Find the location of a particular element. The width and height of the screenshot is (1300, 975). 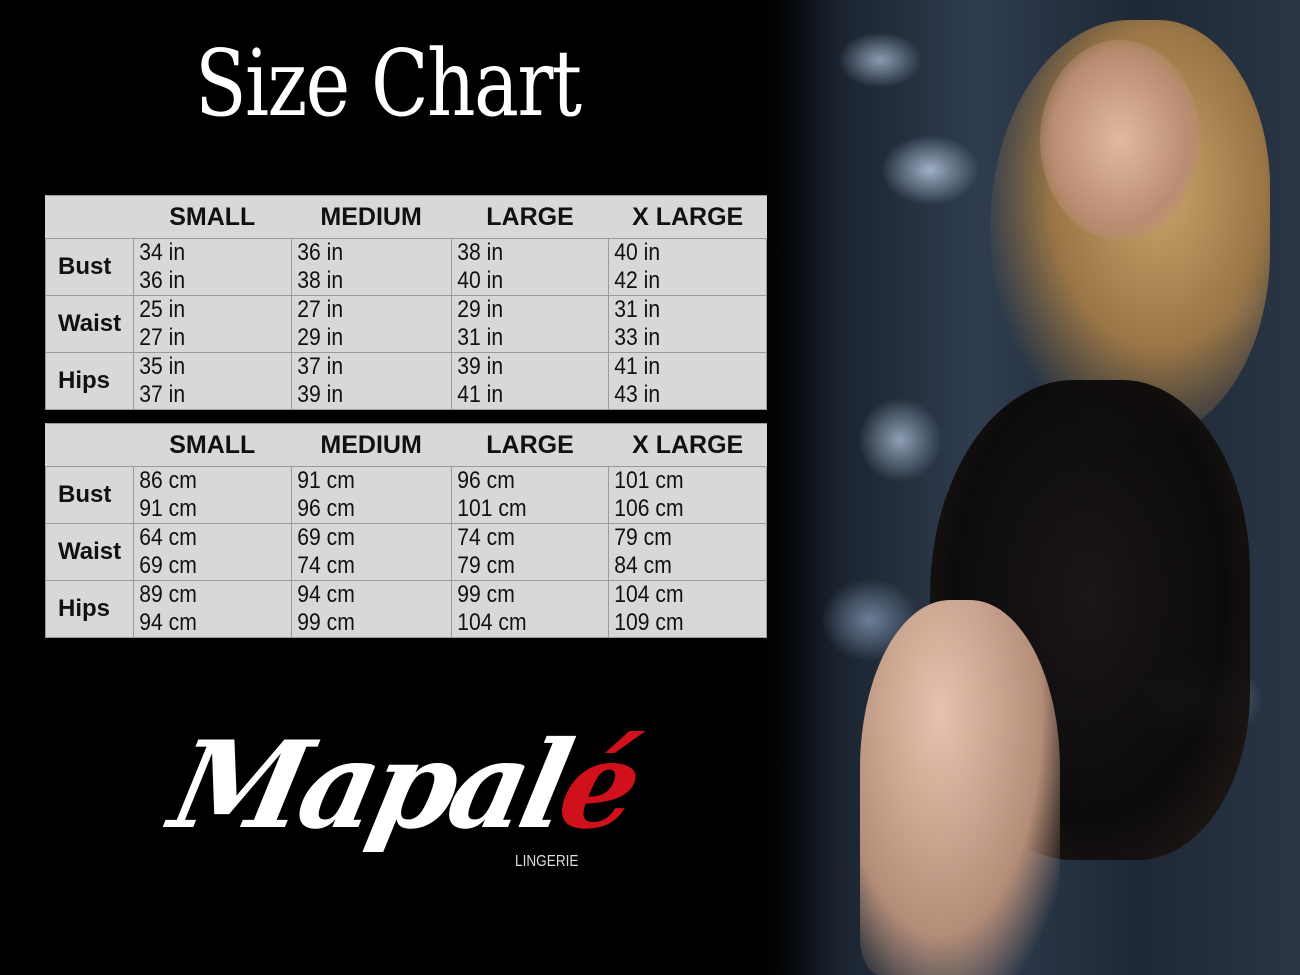

min-value: 86 cm is located at coordinates (168, 480).